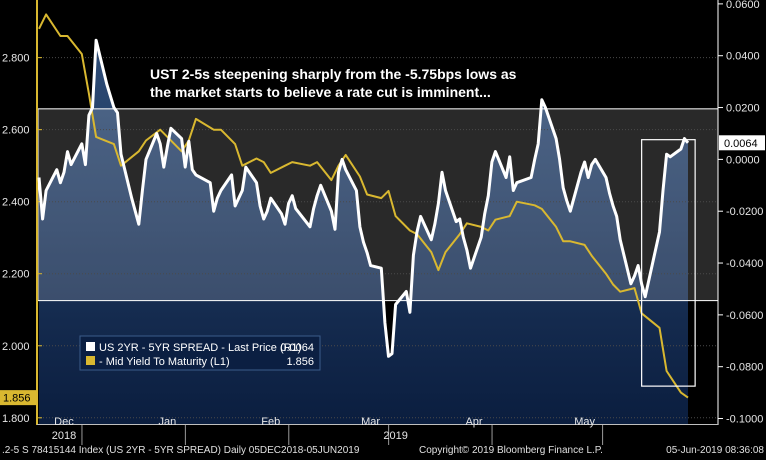 This screenshot has width=766, height=460. I want to click on right-tick-label-3: 0.0000, so click(743, 160).